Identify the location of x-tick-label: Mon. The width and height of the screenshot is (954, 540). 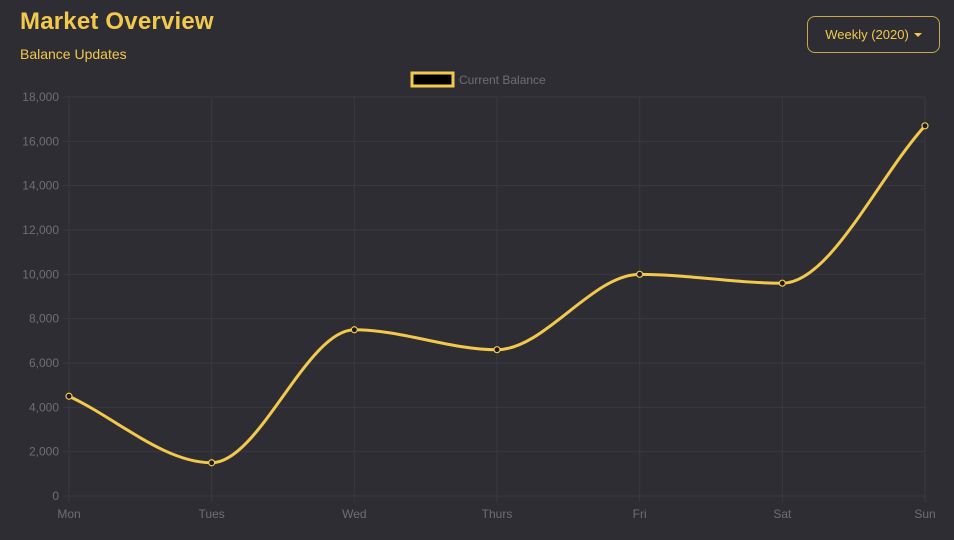
(68, 514).